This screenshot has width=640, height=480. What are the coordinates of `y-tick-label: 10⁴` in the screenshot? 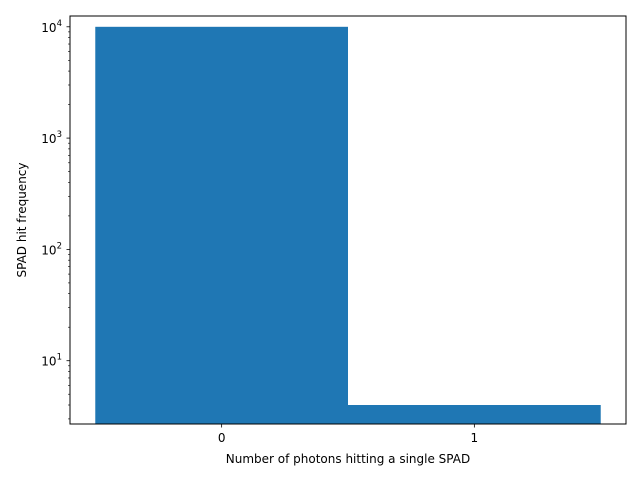 It's located at (51, 27).